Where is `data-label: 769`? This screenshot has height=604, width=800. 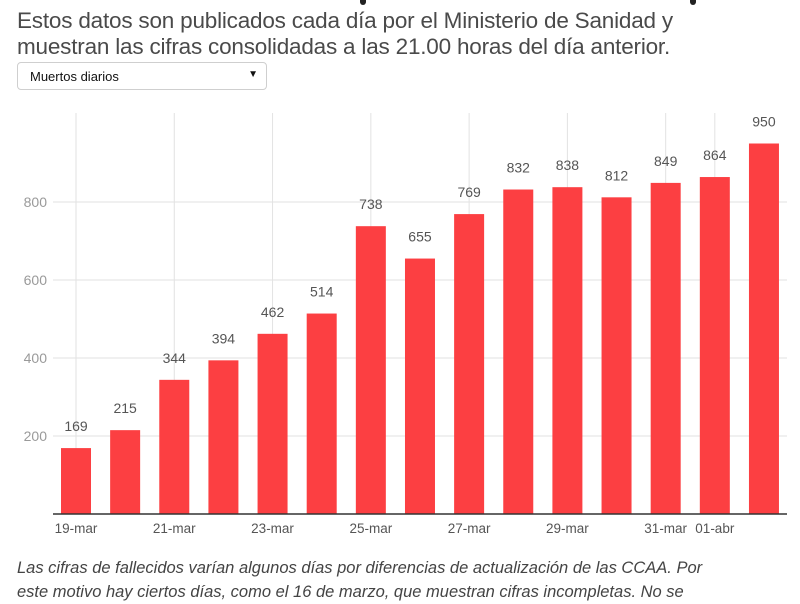
data-label: 769 is located at coordinates (469, 192).